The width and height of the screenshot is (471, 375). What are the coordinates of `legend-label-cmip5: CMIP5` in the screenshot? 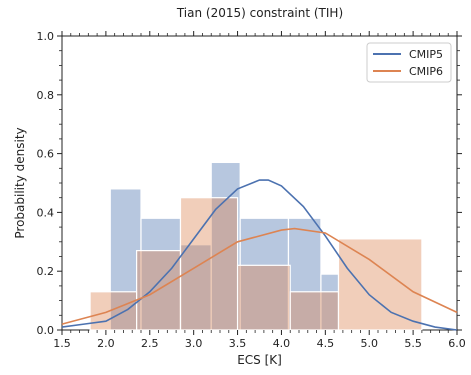 It's located at (426, 54).